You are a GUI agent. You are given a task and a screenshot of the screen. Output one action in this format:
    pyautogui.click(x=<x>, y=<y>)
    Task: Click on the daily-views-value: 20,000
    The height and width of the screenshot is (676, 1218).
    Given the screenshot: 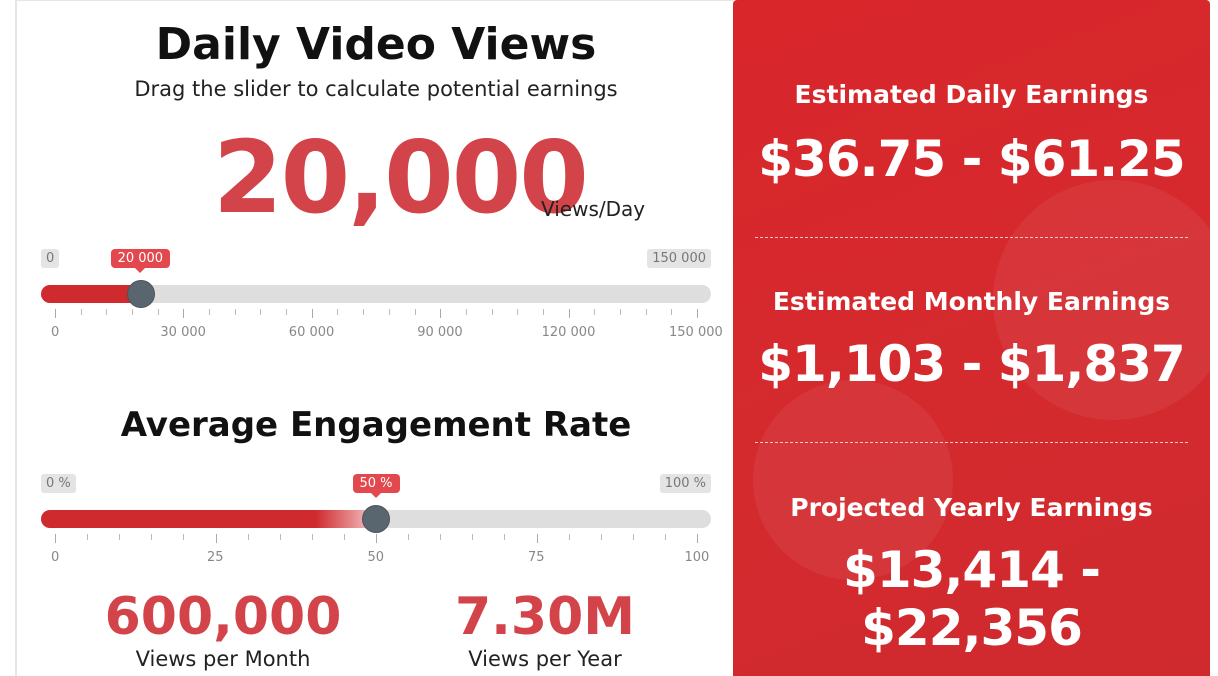 What is the action you would take?
    pyautogui.click(x=401, y=177)
    